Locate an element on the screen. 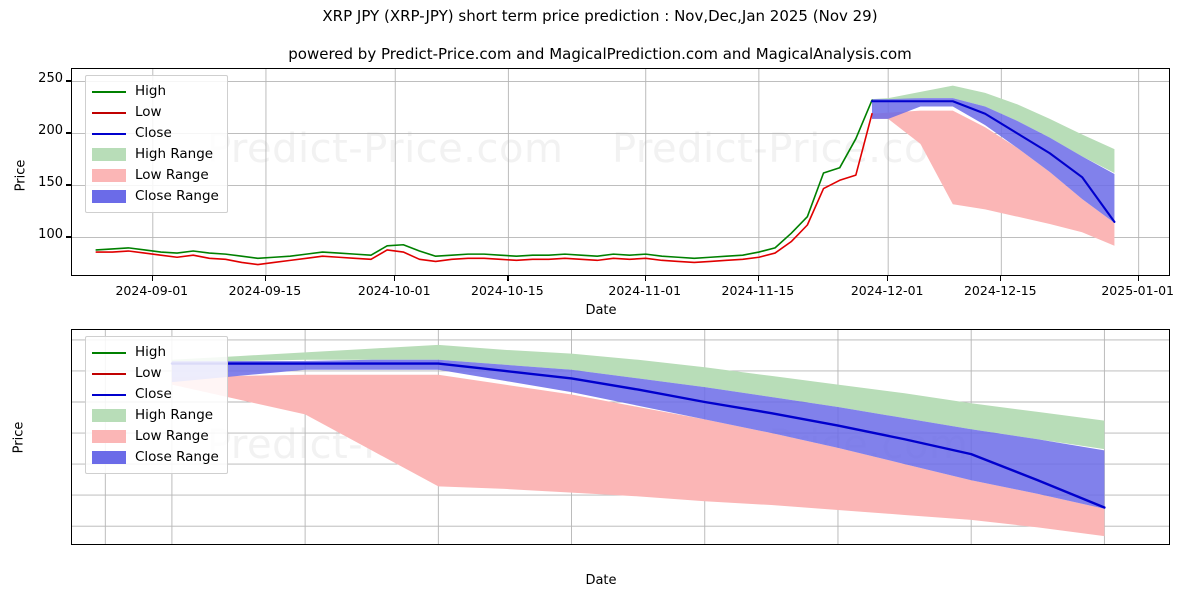  x-tick-label: 2024-09-15 is located at coordinates (265, 290).